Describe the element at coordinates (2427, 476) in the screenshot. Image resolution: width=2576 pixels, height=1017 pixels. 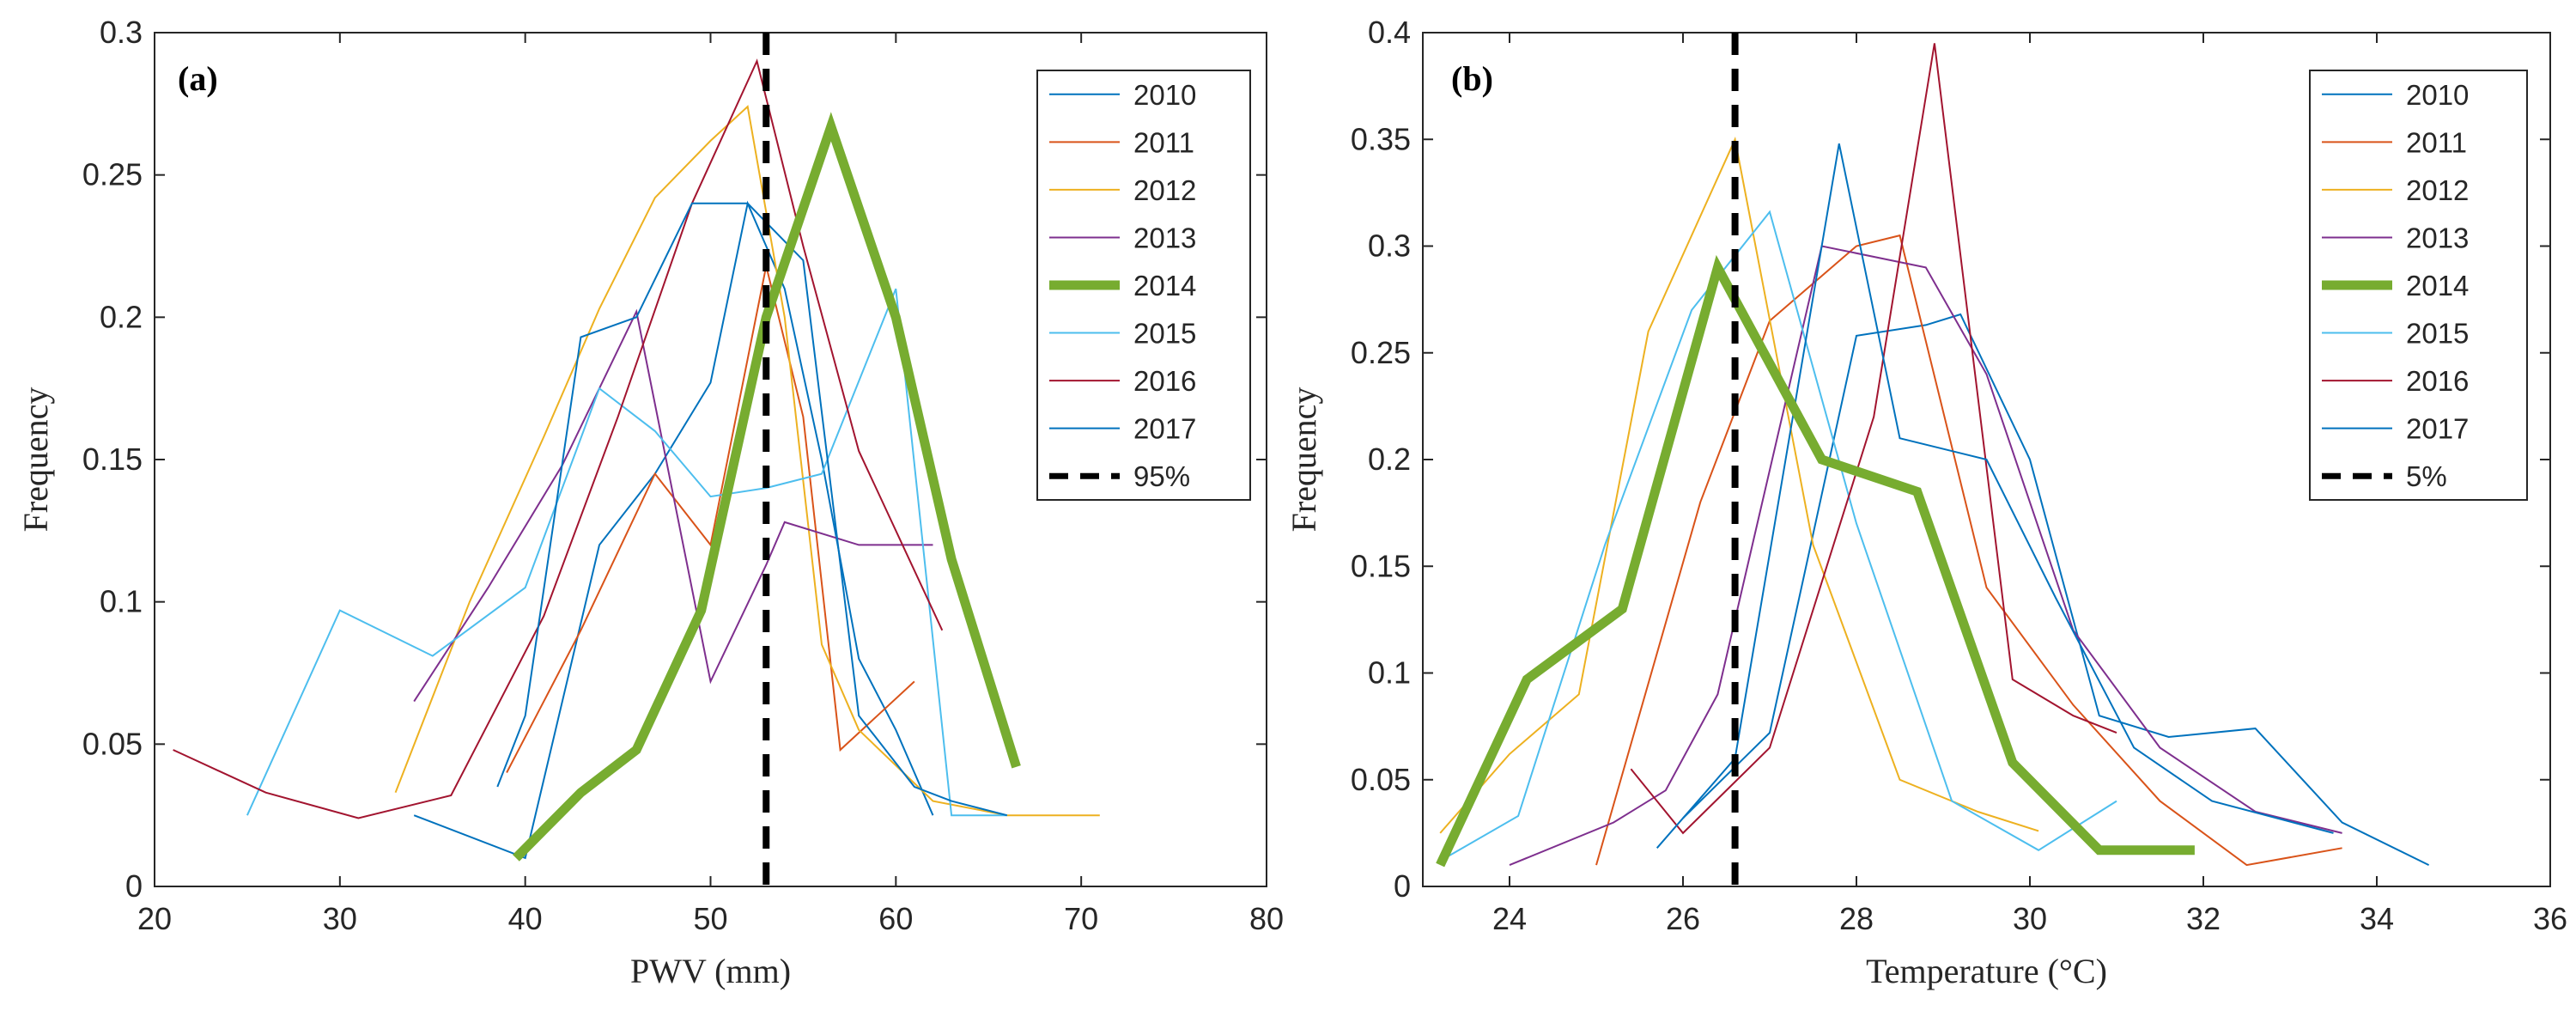
I see `legend-label: 5%` at that location.